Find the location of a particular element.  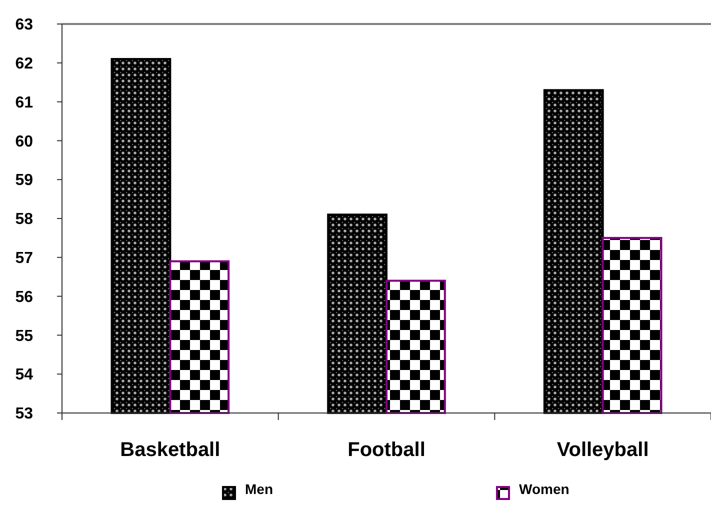

y-tick-label: 62 is located at coordinates (24, 64).